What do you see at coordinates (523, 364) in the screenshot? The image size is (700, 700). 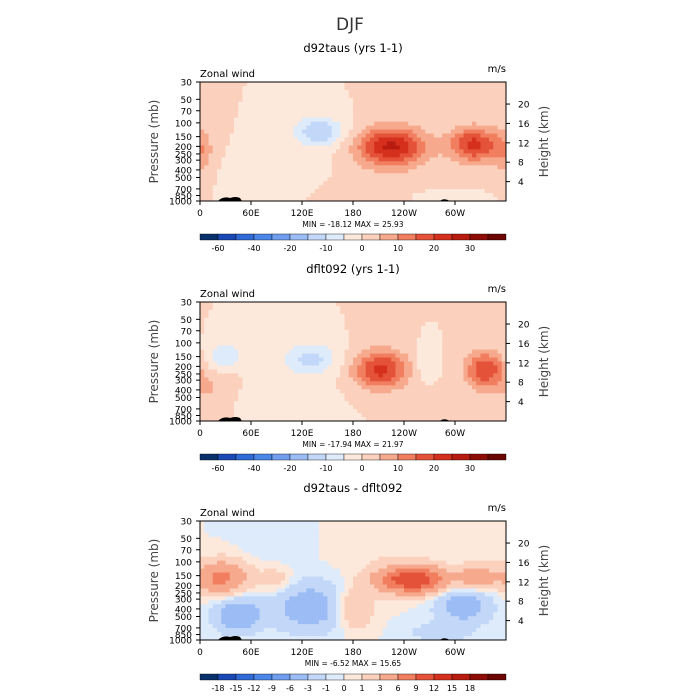 I see `y2-tick-label: 12` at bounding box center [523, 364].